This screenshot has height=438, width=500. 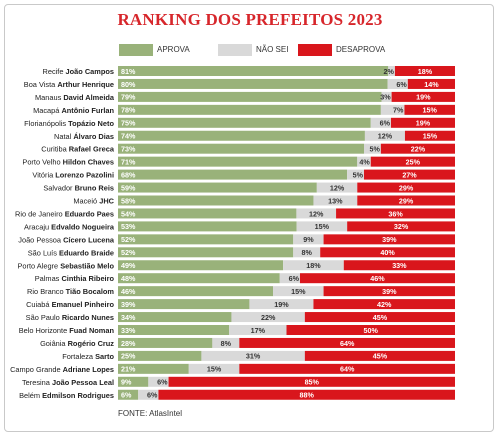 What do you see at coordinates (54, 343) in the screenshot?
I see `city-name: Goiânia` at bounding box center [54, 343].